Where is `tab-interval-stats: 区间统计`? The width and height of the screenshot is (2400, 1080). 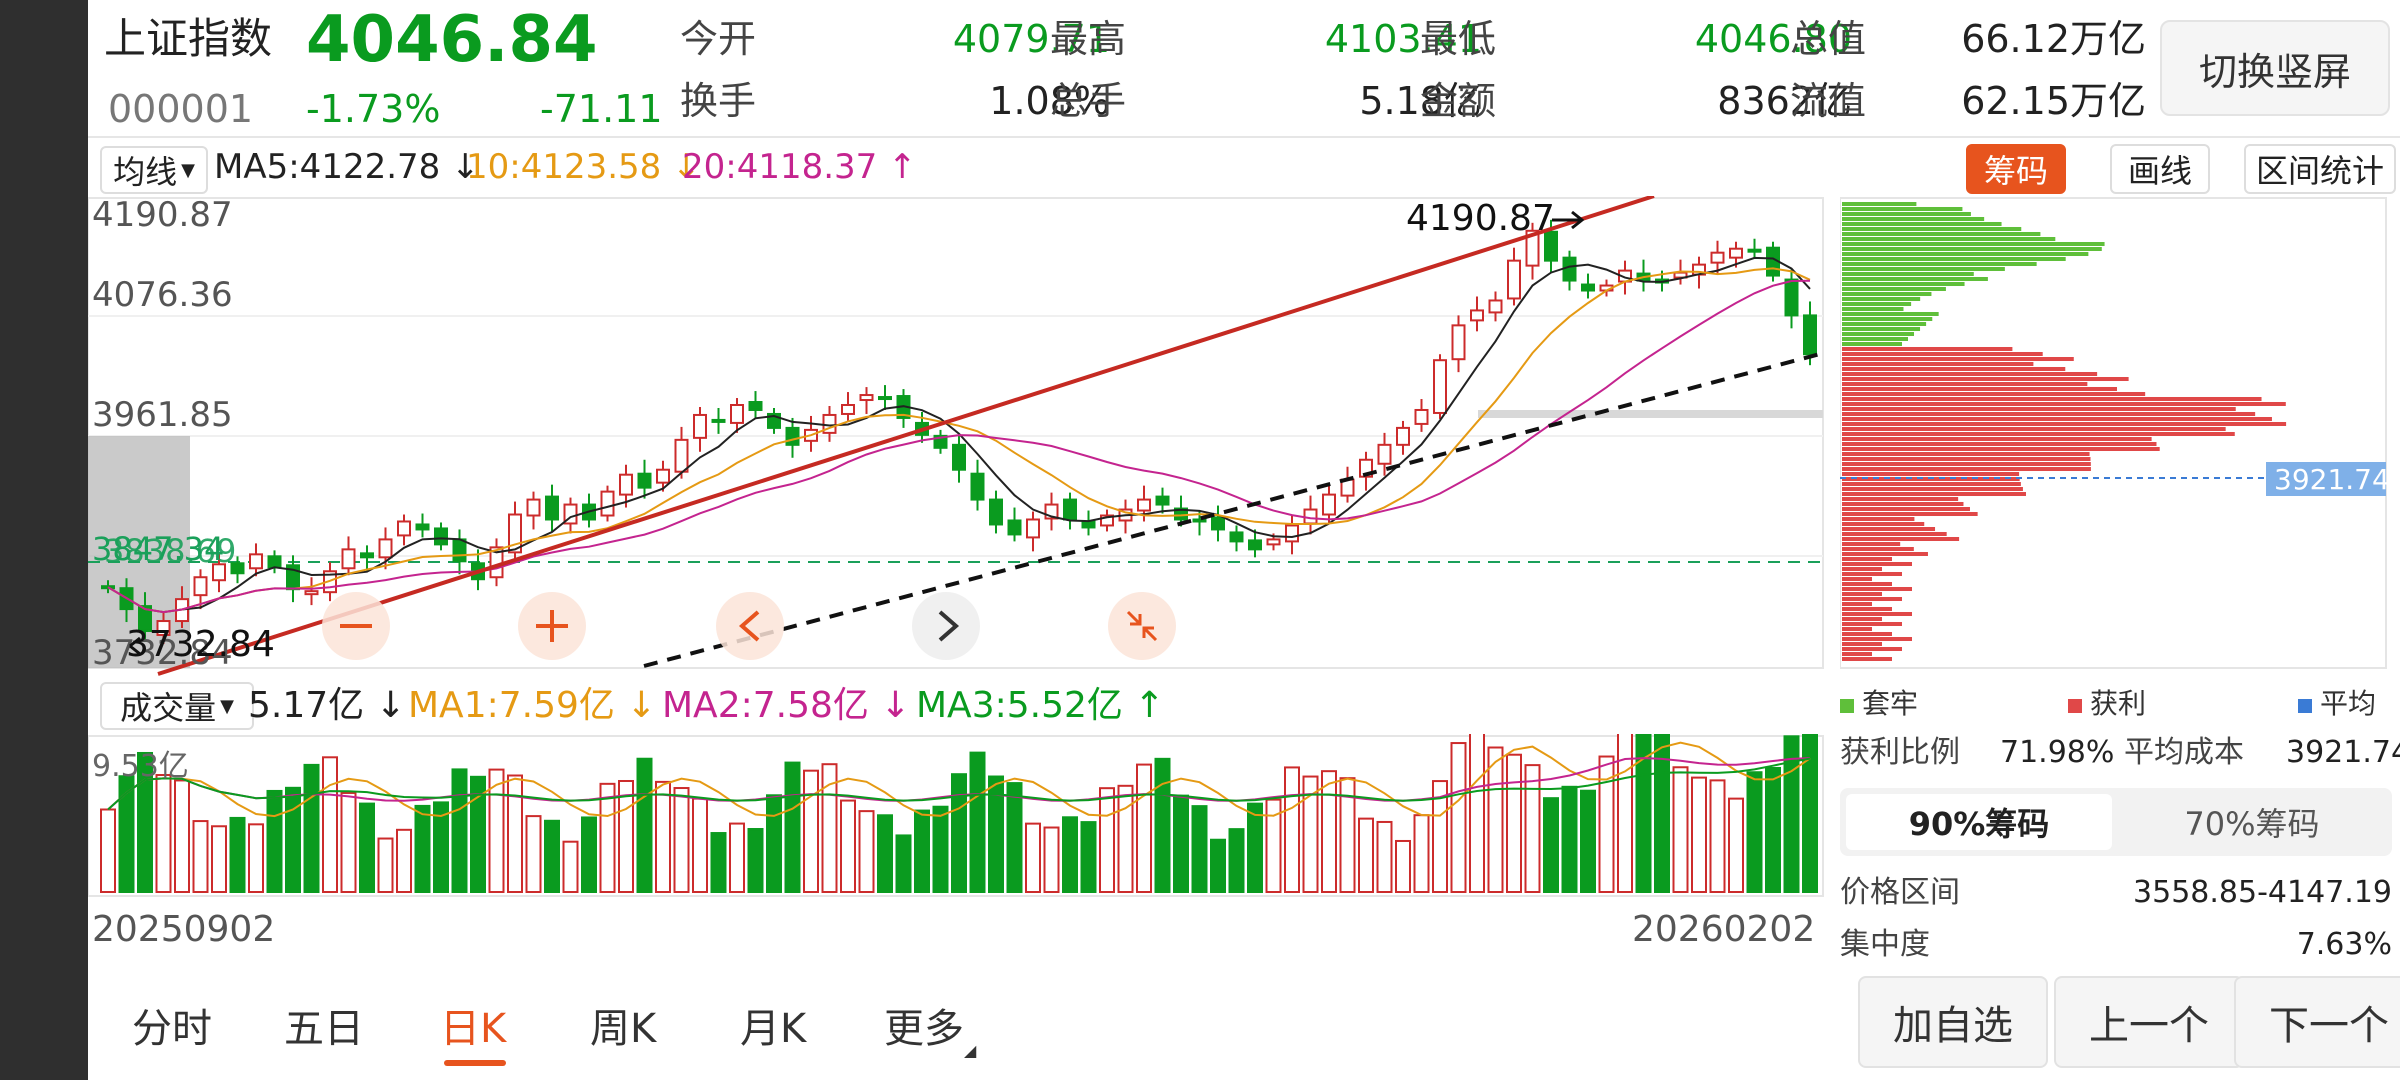 tab-interval-stats: 区间统计 is located at coordinates (2320, 169).